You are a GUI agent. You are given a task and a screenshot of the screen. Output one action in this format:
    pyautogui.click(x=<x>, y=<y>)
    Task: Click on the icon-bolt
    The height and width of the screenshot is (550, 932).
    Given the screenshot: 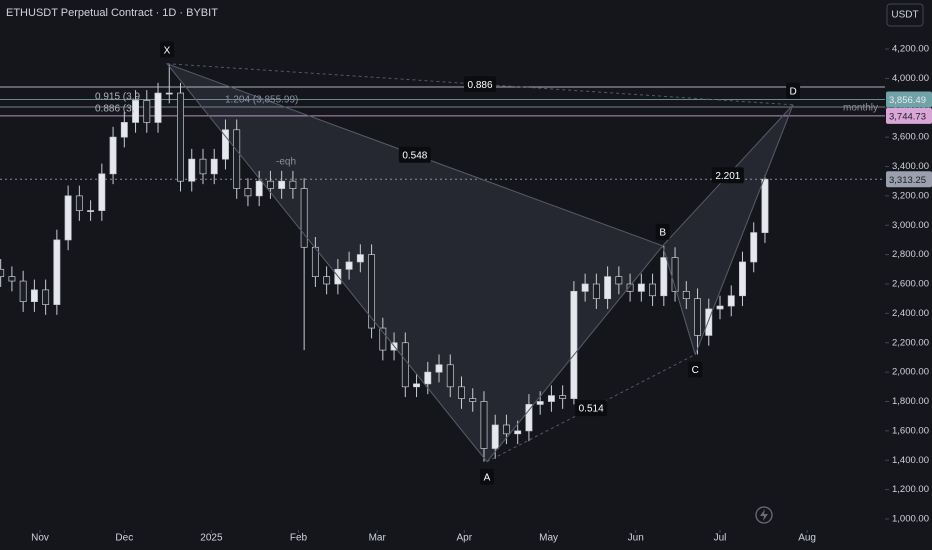 What is the action you would take?
    pyautogui.click(x=764, y=515)
    